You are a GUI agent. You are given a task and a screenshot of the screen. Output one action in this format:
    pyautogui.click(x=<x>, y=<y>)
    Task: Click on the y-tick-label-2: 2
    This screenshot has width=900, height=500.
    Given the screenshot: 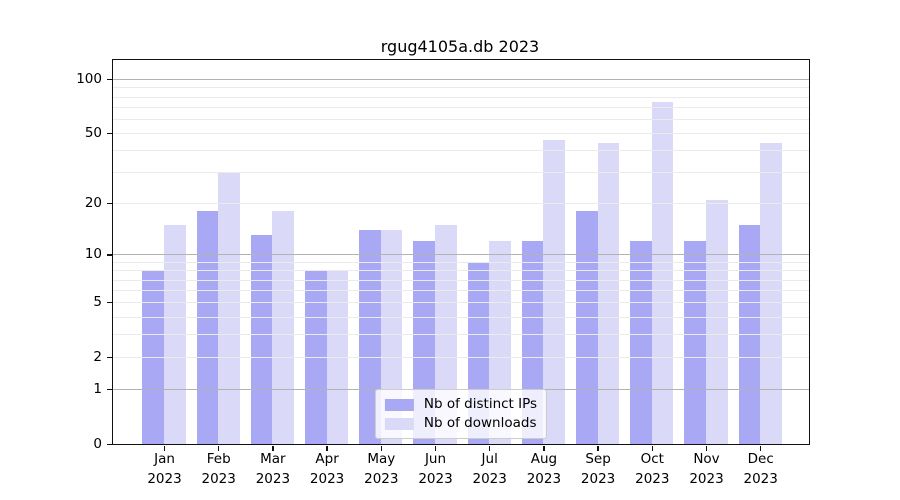 What is the action you would take?
    pyautogui.click(x=97, y=357)
    